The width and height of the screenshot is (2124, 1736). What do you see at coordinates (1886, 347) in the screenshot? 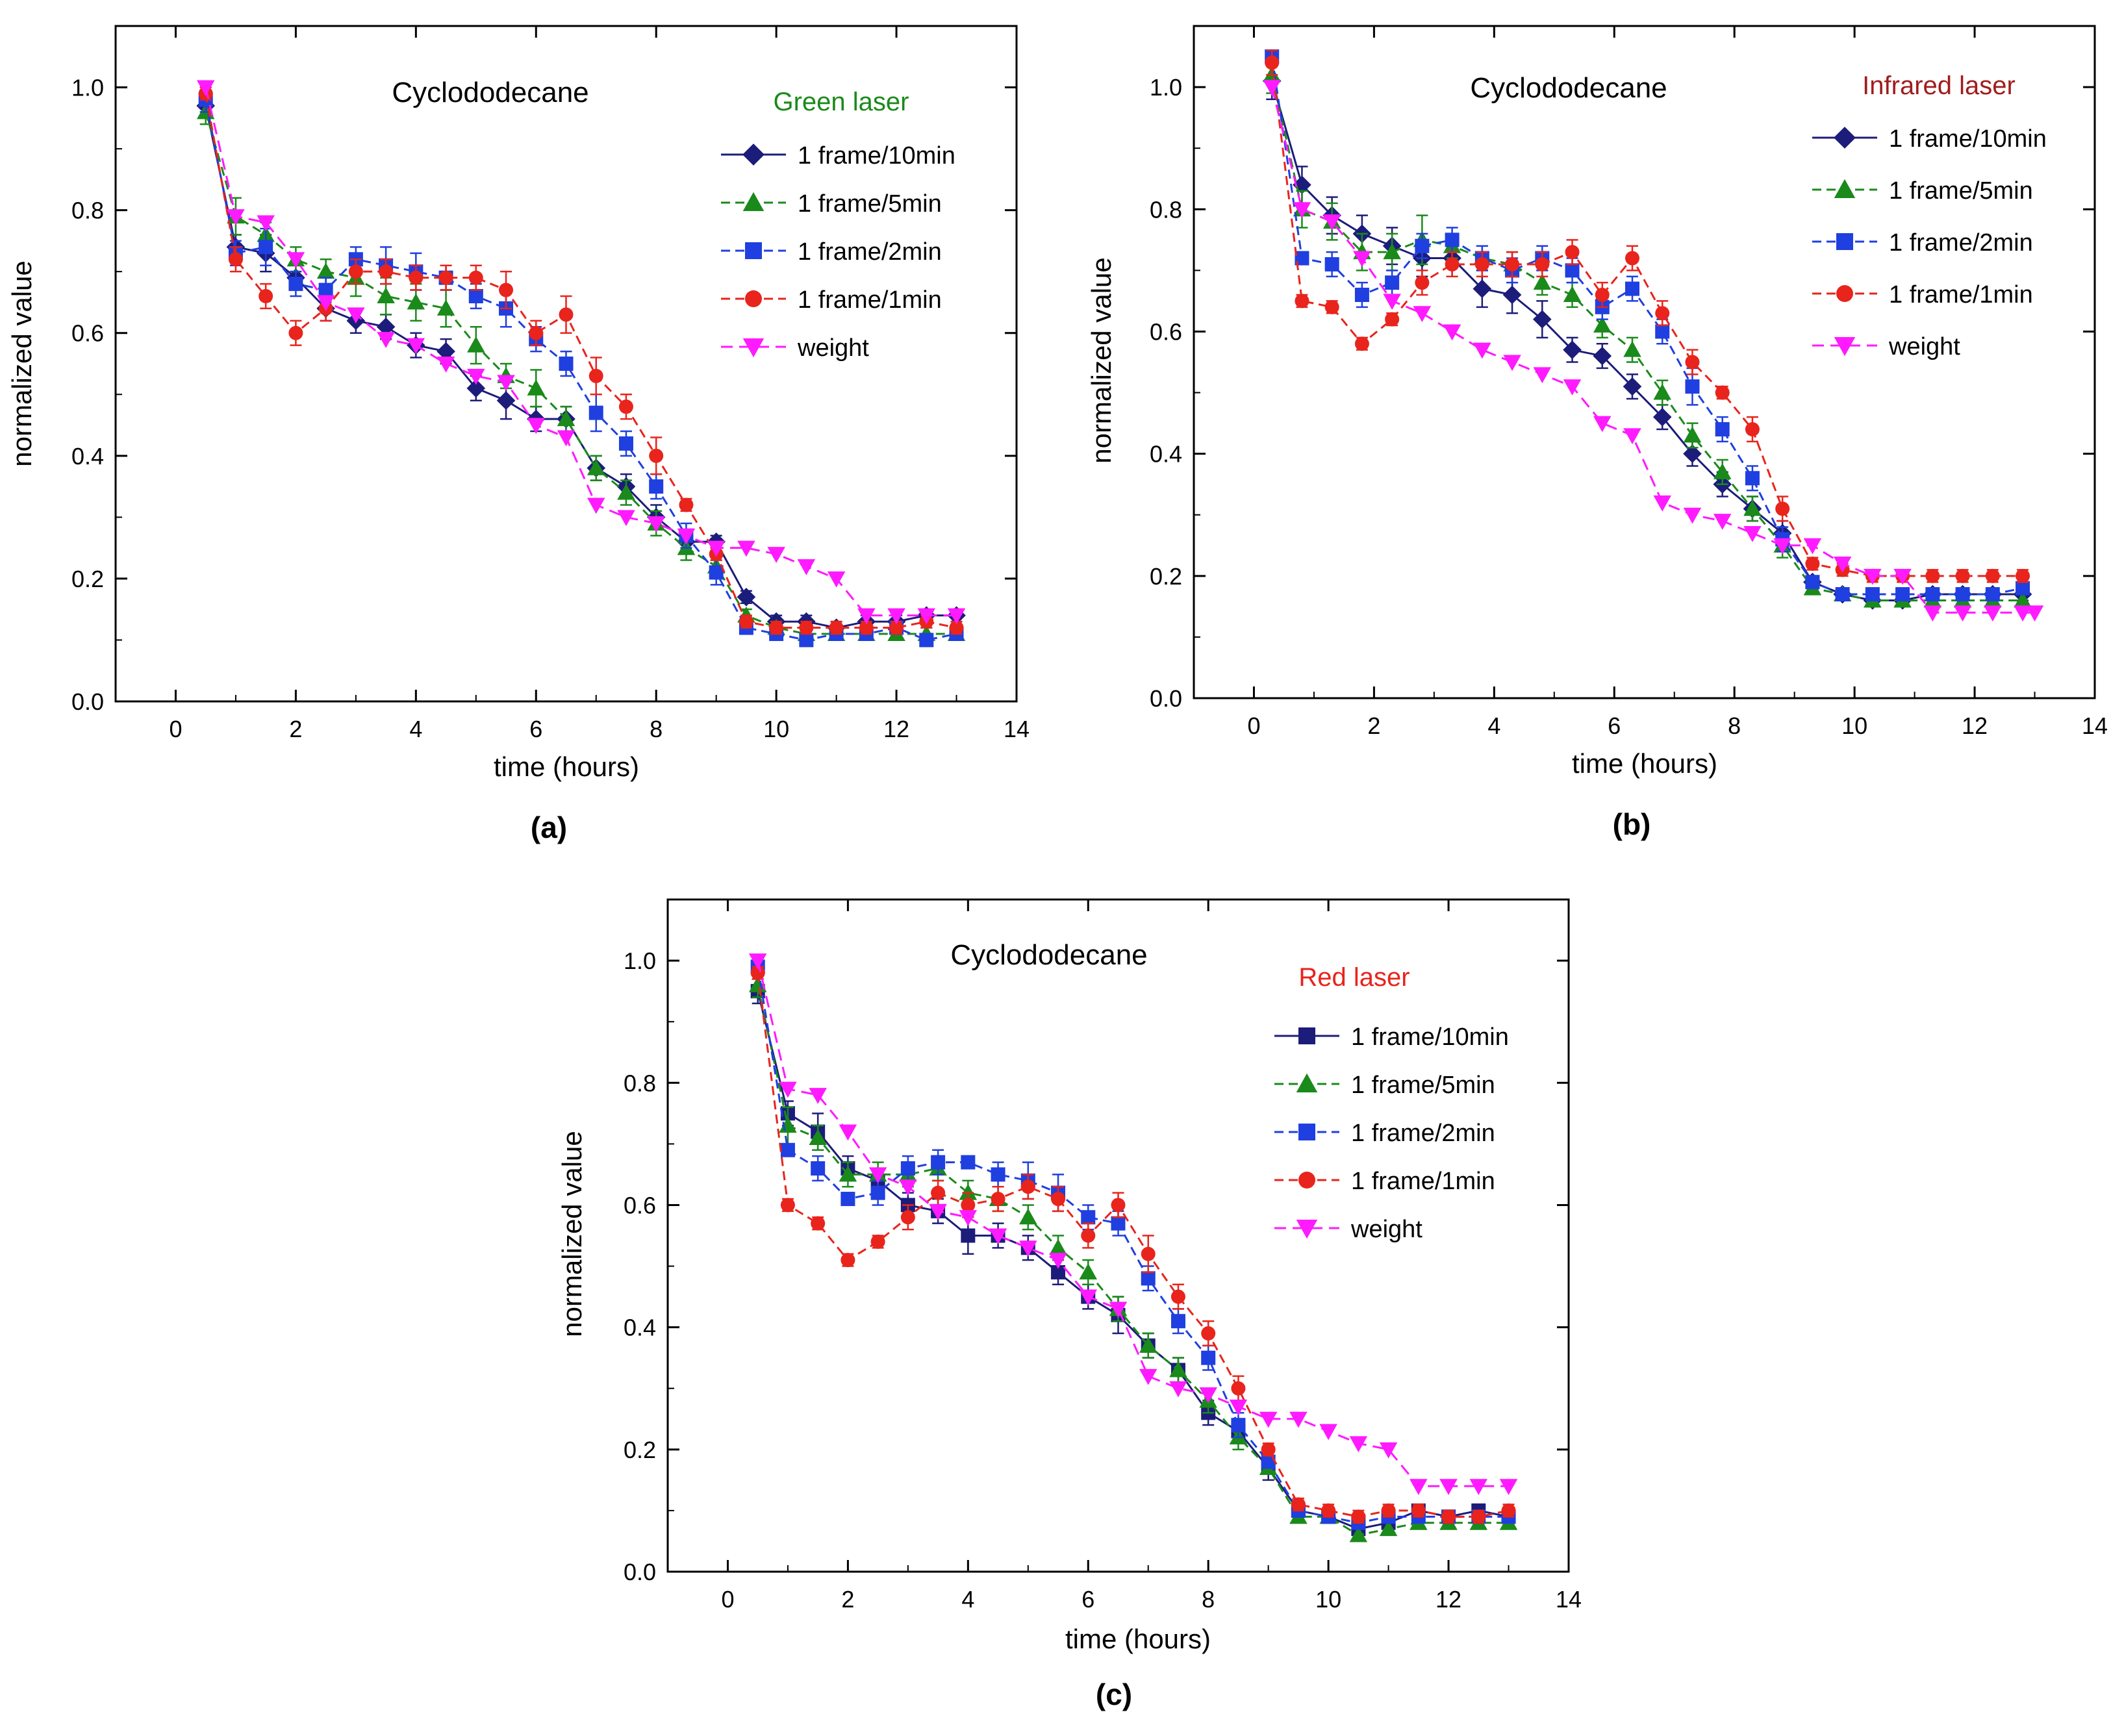
I see `legend-item: weight` at bounding box center [1886, 347].